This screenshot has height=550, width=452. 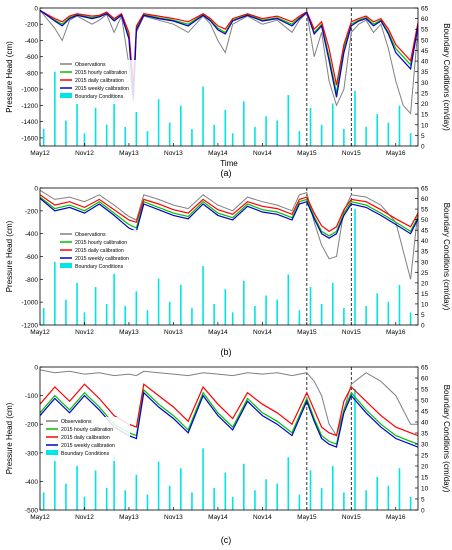 What do you see at coordinates (29, 122) in the screenshot?
I see `y-tick-label: -1400` at bounding box center [29, 122].